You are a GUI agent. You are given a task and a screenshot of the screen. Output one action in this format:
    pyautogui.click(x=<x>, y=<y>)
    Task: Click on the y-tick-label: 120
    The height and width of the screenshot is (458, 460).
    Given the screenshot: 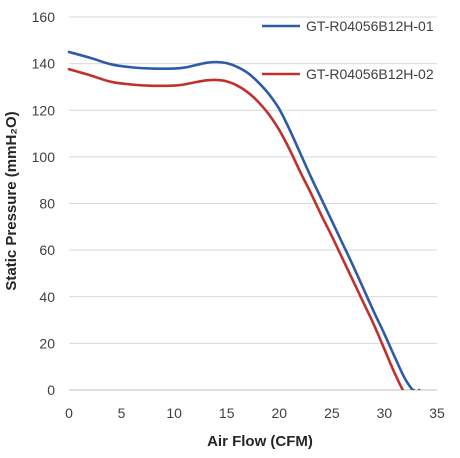 What is the action you would take?
    pyautogui.click(x=44, y=110)
    